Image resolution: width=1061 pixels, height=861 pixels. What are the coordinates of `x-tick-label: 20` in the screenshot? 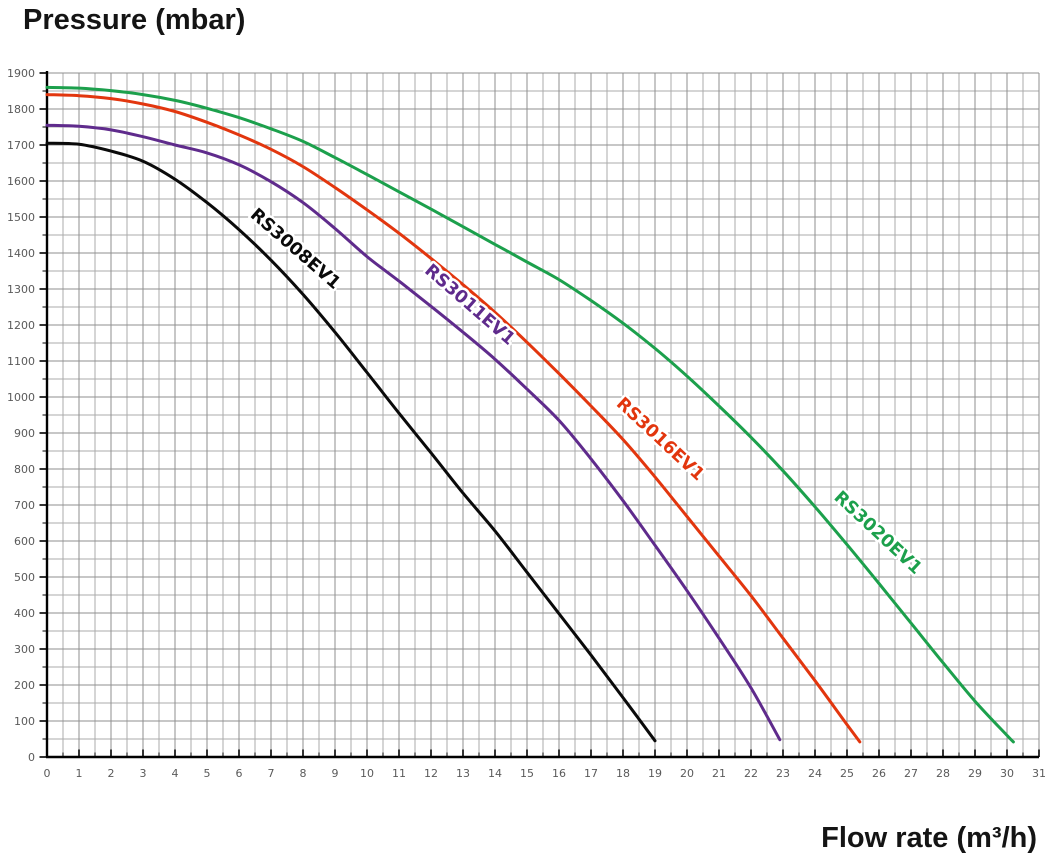 It's located at (687, 773).